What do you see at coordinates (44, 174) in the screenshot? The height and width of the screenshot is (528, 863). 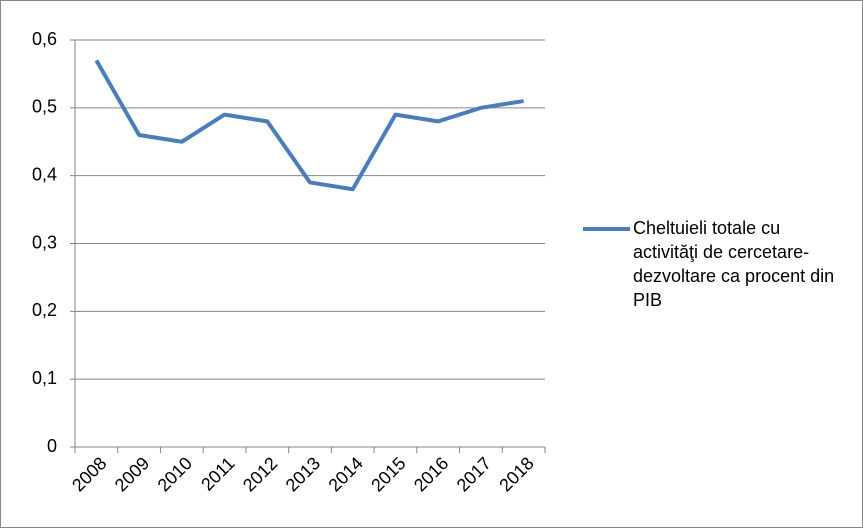 I see `y-tick-label: 0,4` at bounding box center [44, 174].